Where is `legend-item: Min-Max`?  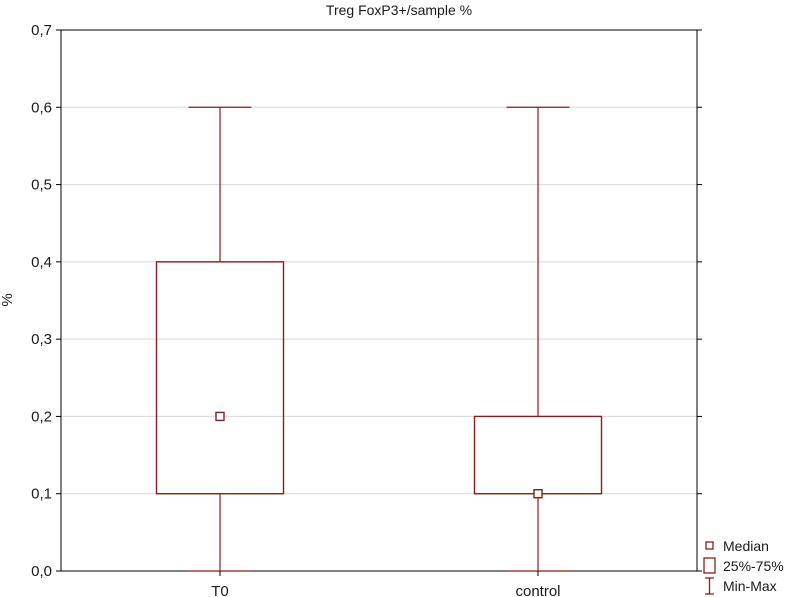 legend-item: Min-Max is located at coordinates (741, 586).